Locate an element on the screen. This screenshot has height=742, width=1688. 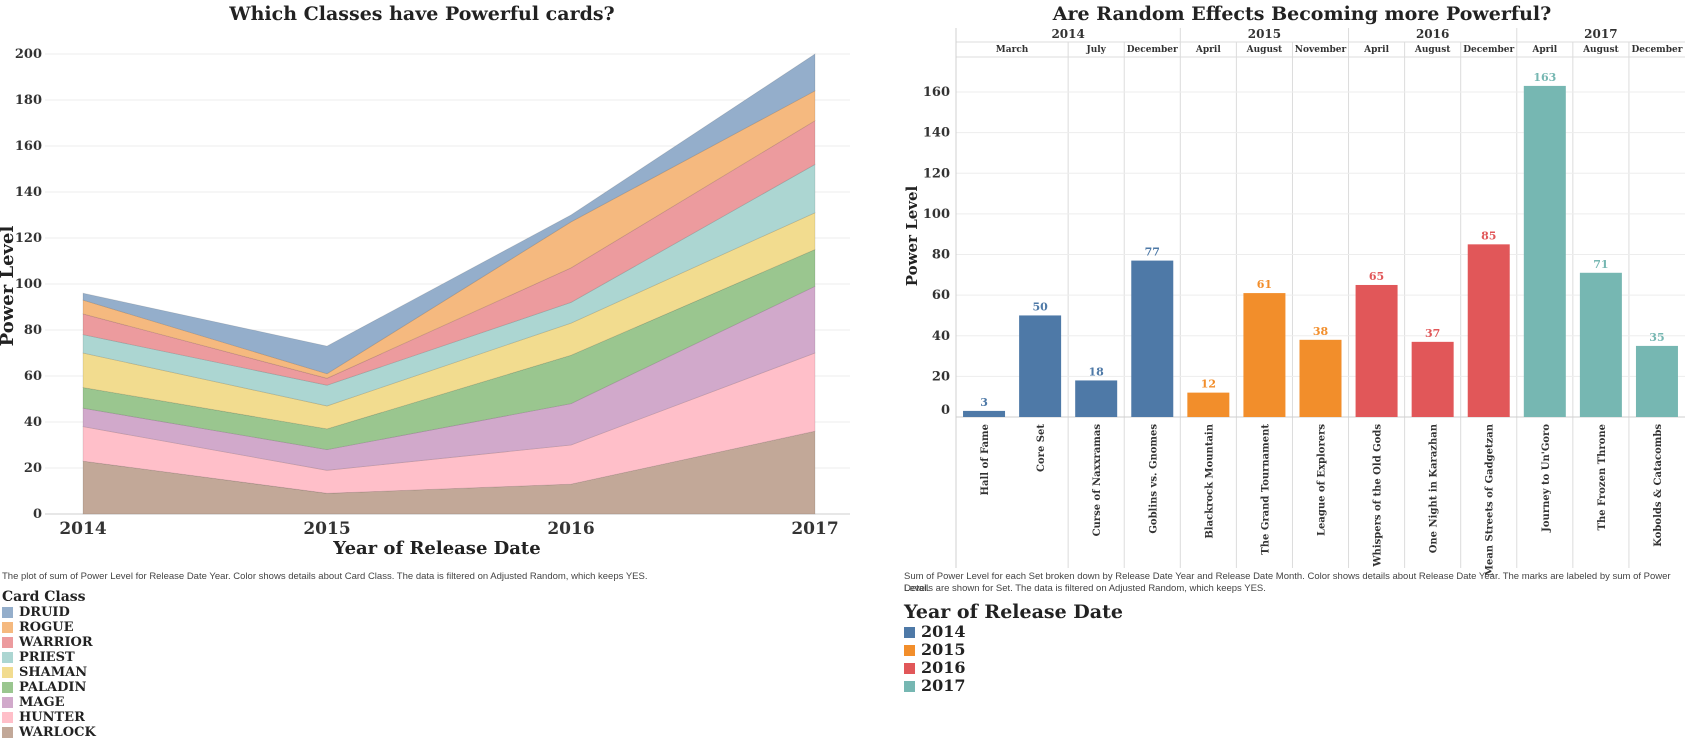
category-label: Hall of Fame is located at coordinates (985, 459).